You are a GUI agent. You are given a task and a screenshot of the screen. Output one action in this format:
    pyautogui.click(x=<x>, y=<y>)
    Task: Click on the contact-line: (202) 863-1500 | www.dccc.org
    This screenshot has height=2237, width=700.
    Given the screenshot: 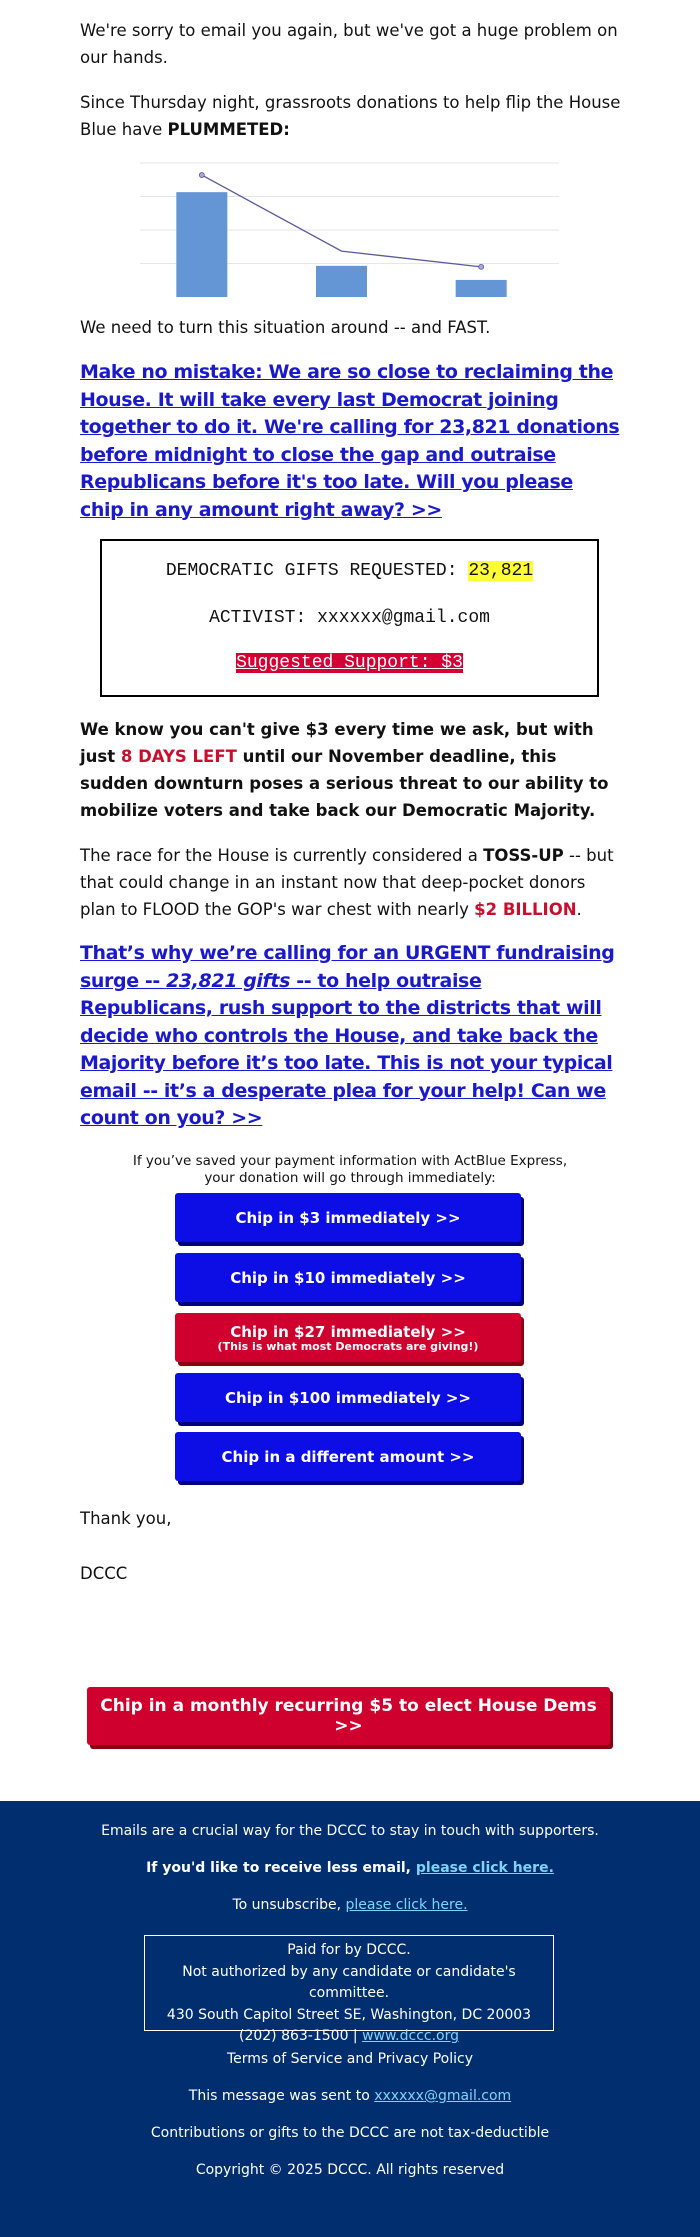 What is the action you would take?
    pyautogui.click(x=349, y=2037)
    